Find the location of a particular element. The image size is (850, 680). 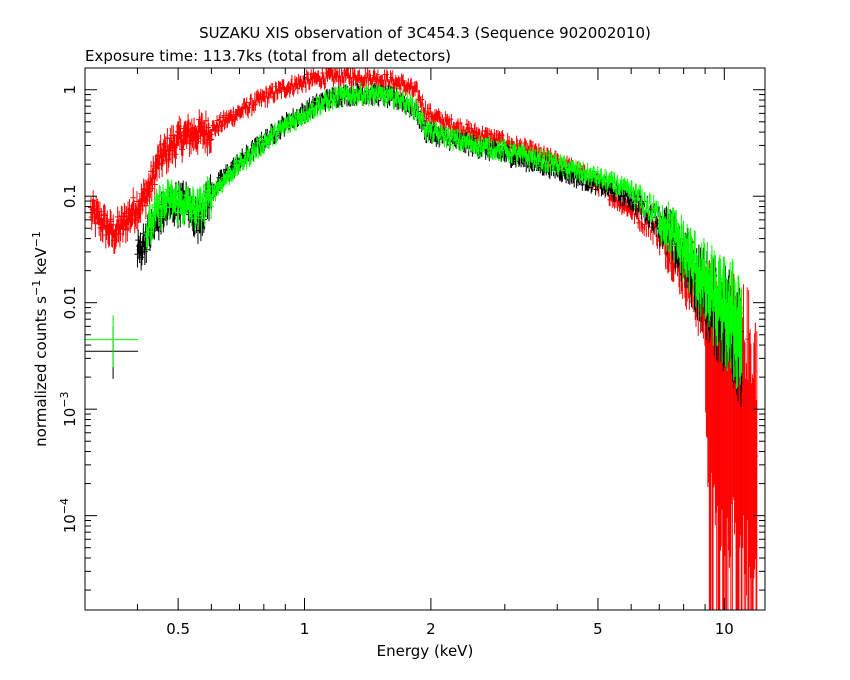

x-tick-label: 10 is located at coordinates (724, 629).